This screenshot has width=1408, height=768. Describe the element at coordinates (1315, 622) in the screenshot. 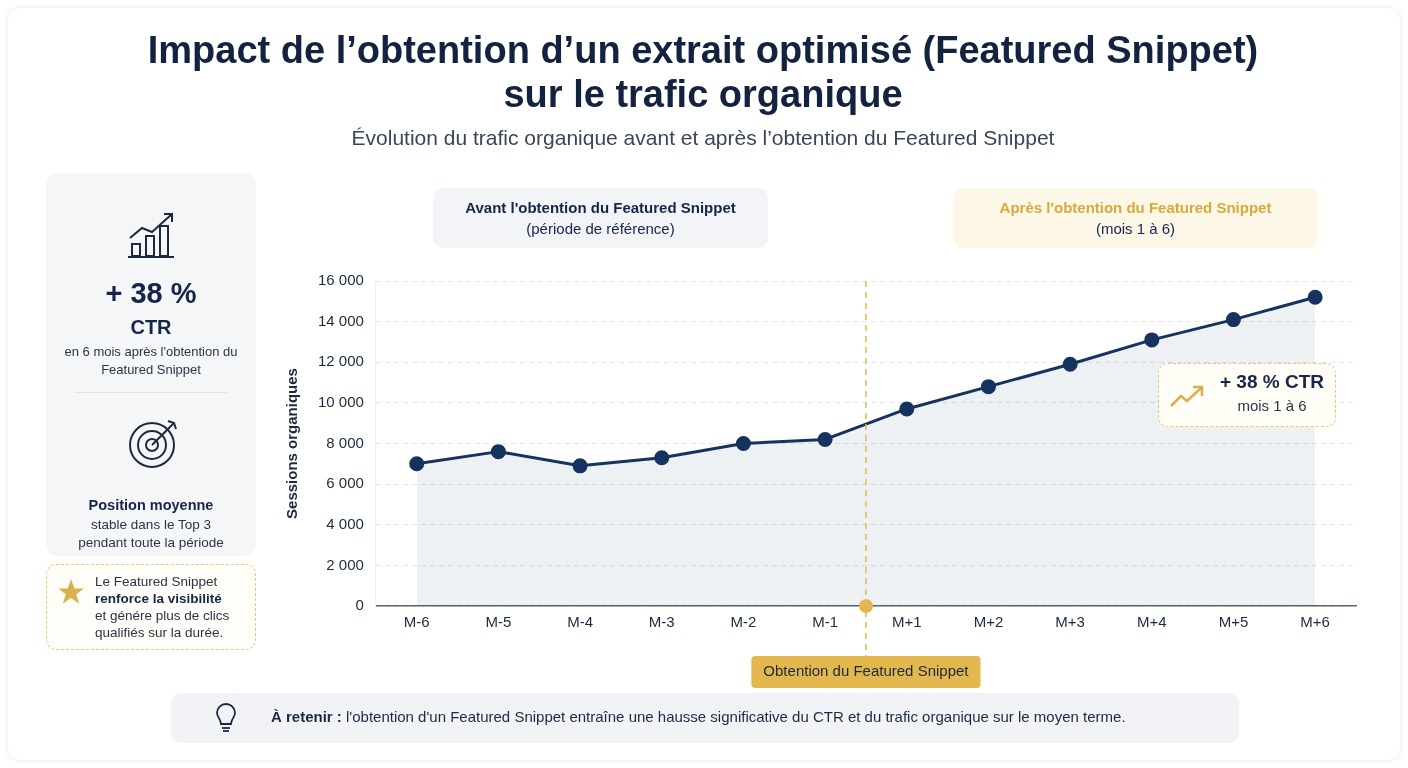

I see `x-tick-label: M+6` at that location.